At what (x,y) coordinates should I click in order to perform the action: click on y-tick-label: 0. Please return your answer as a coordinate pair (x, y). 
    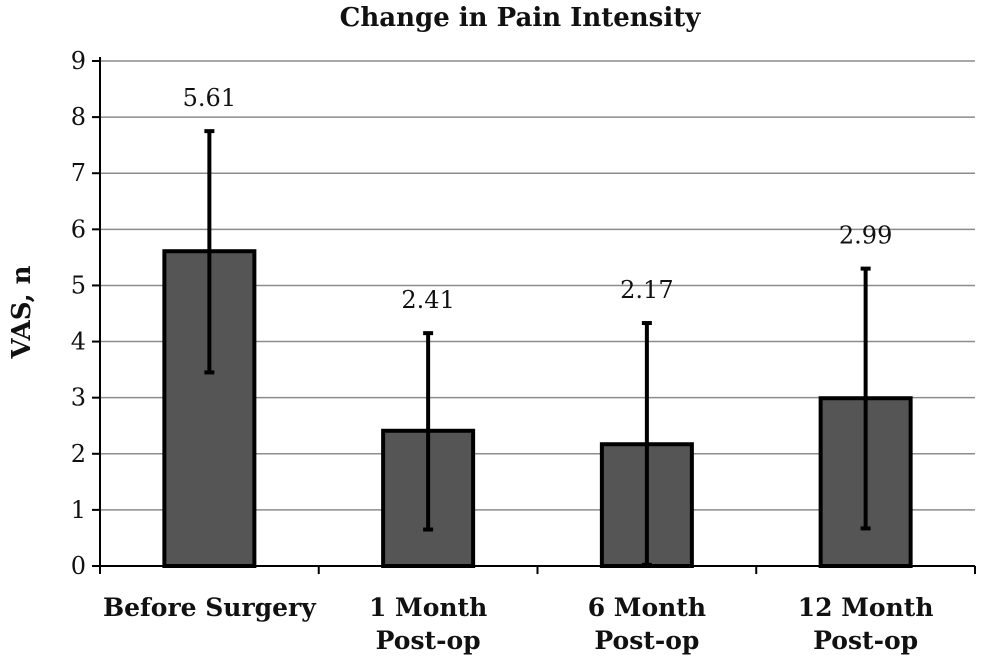
    Looking at the image, I should click on (78, 566).